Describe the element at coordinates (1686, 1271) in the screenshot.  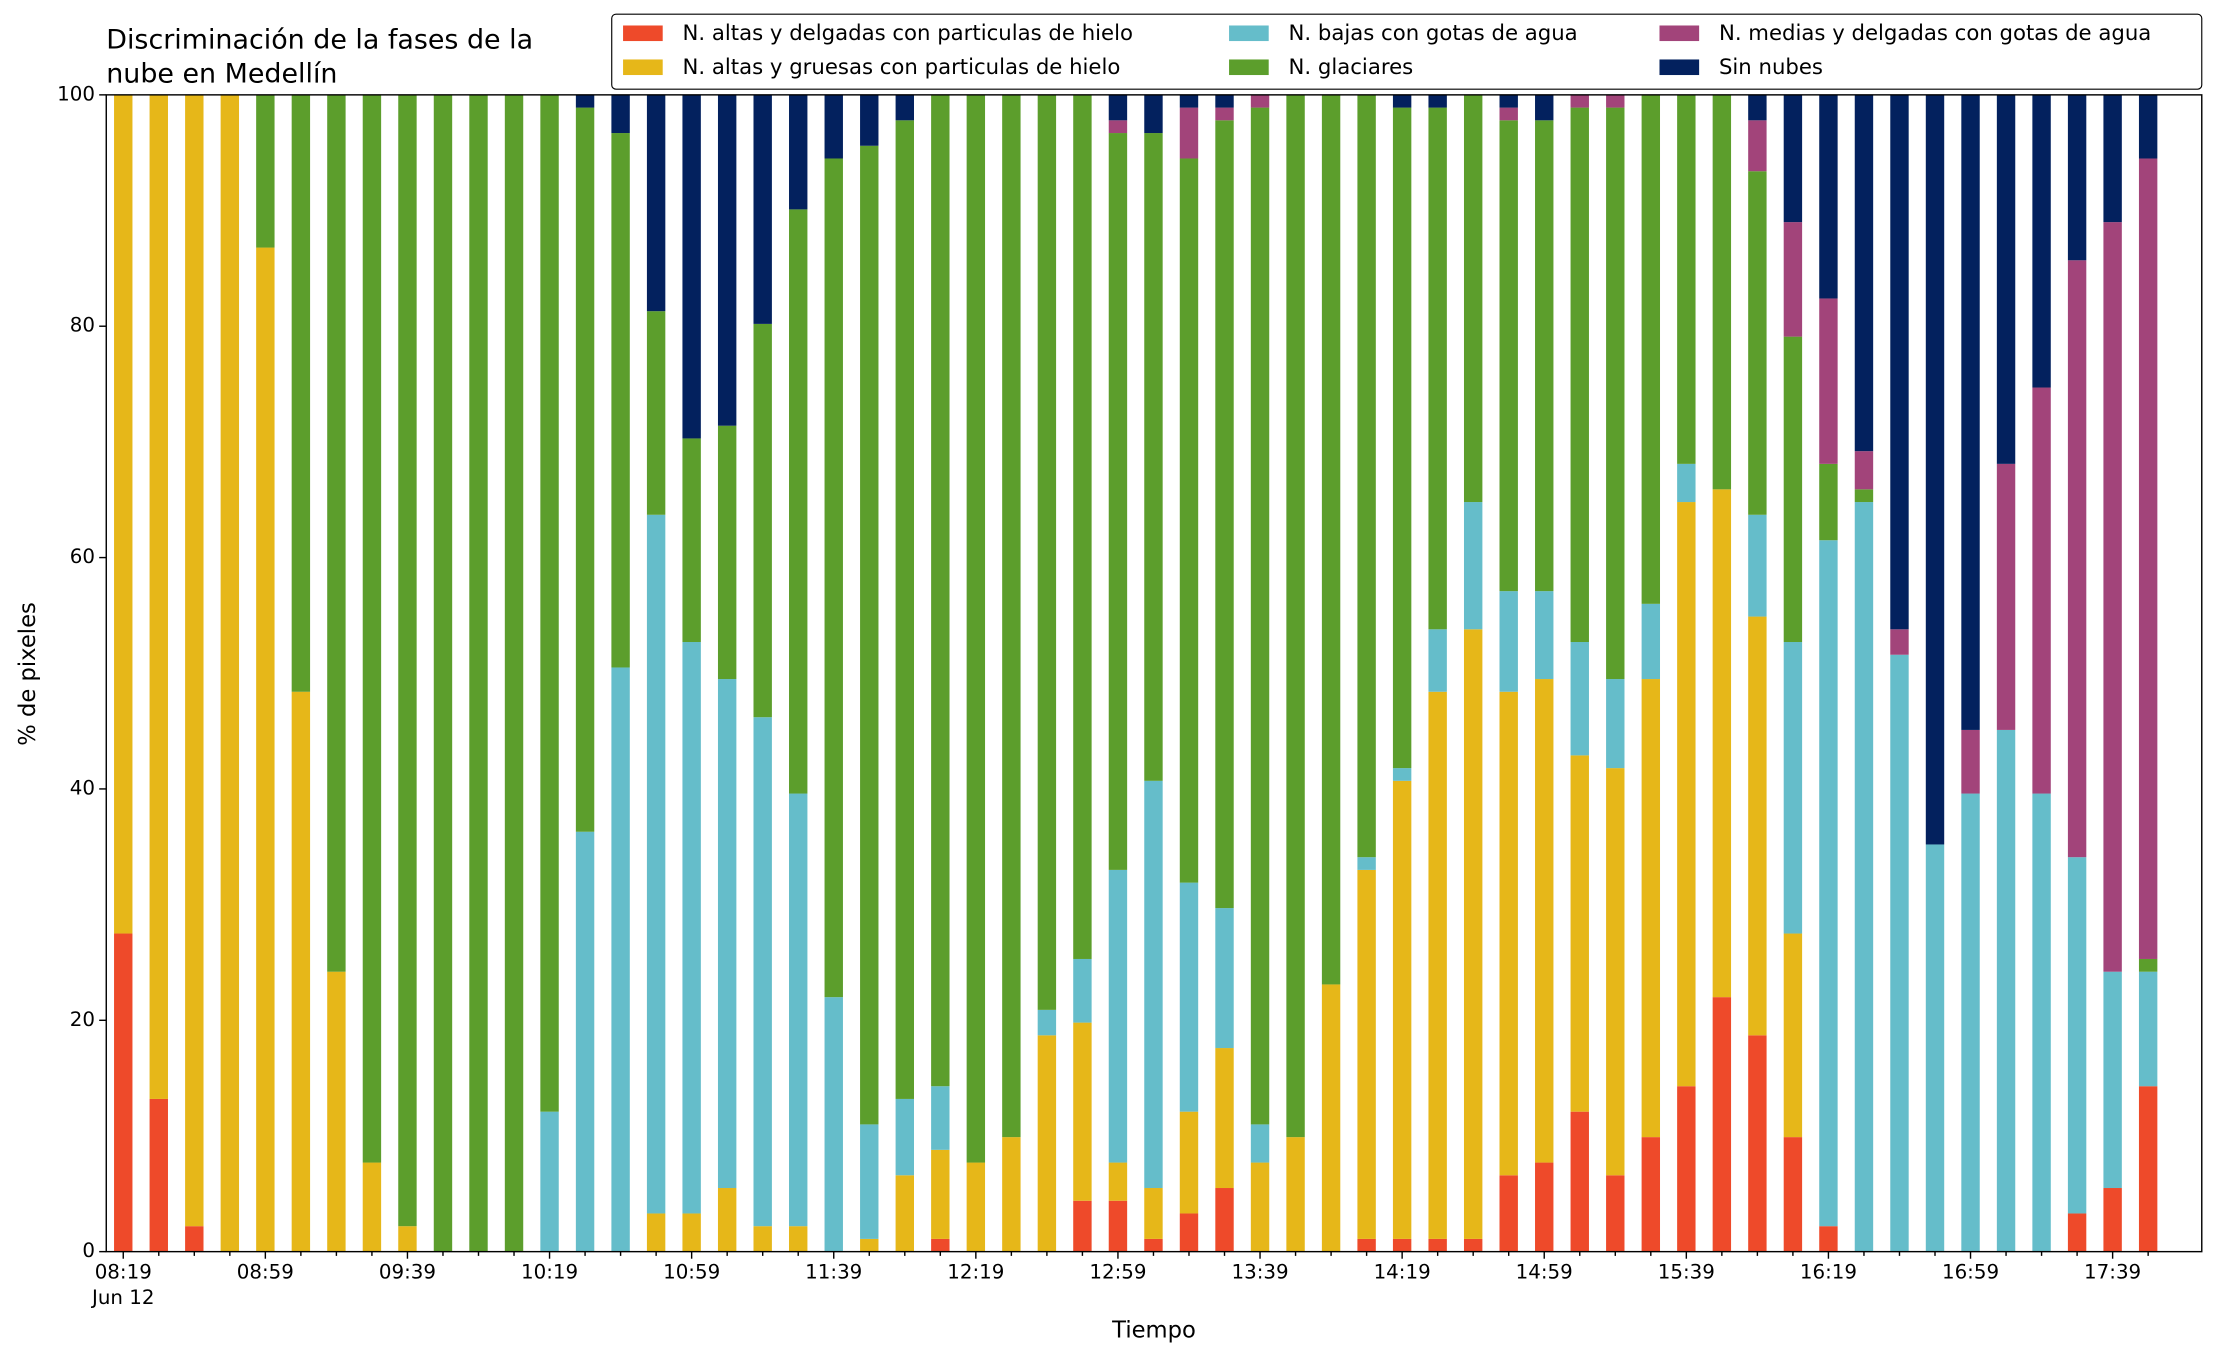
I see `x-tick-label: 15:39` at that location.